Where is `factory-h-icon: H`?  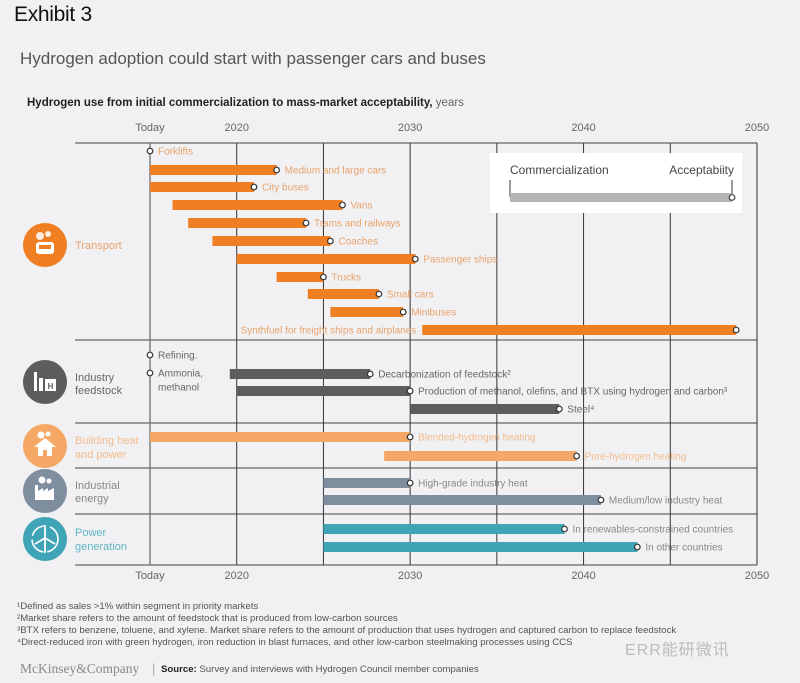
factory-h-icon: H is located at coordinates (45, 382).